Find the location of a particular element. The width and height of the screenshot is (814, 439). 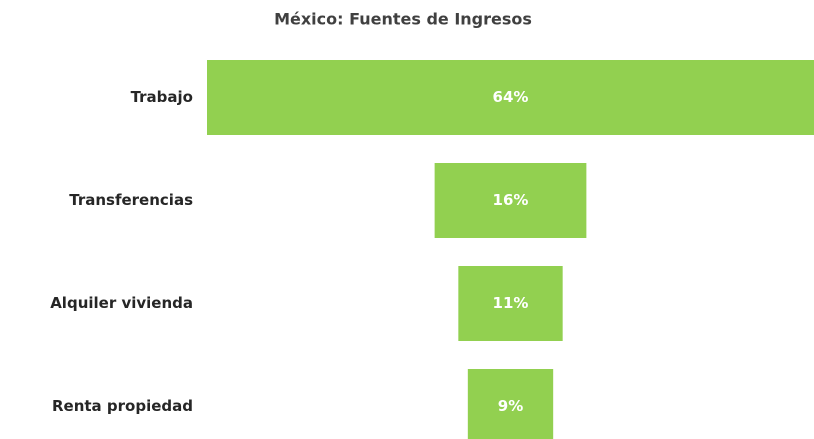

category-label: Trabajo is located at coordinates (162, 97).